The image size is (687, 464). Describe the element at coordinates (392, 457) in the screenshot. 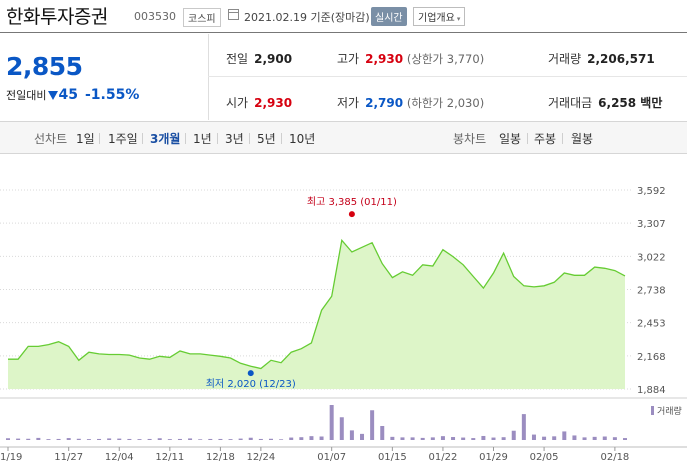

I see `x-tick-label: 01/15` at that location.